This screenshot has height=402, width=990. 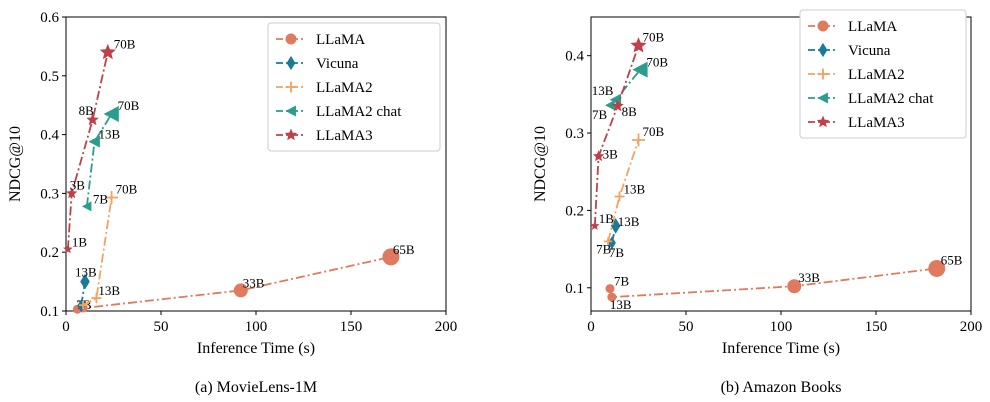 I want to click on data-label: 1B, so click(x=607, y=218).